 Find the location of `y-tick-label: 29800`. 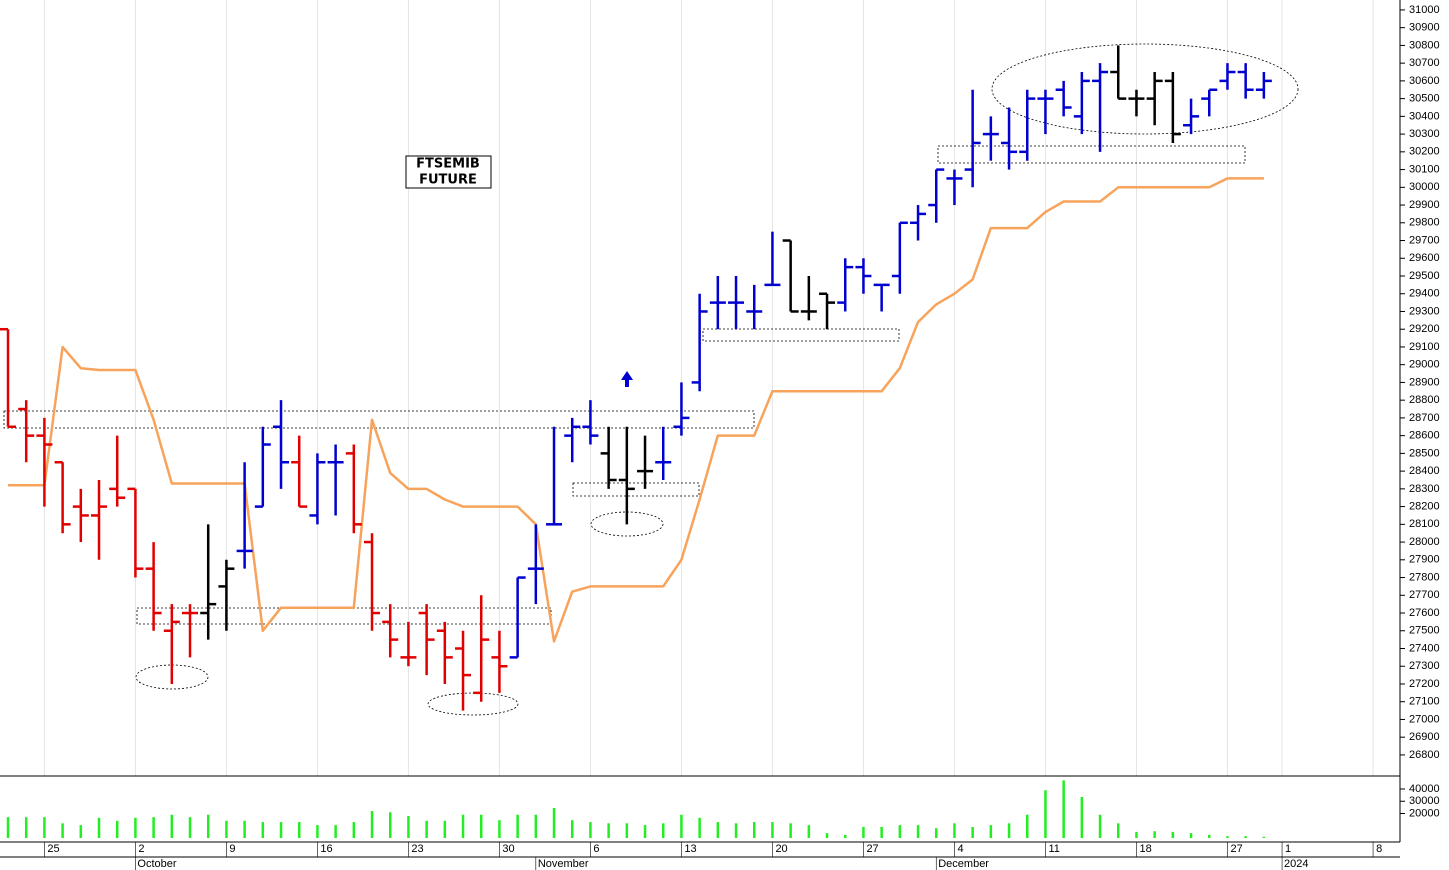

y-tick-label: 29800 is located at coordinates (1424, 223).